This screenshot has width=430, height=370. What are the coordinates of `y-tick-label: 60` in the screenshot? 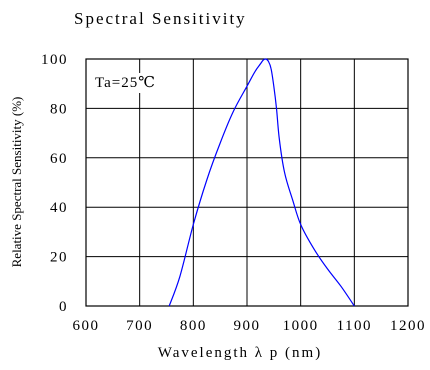 It's located at (59, 159).